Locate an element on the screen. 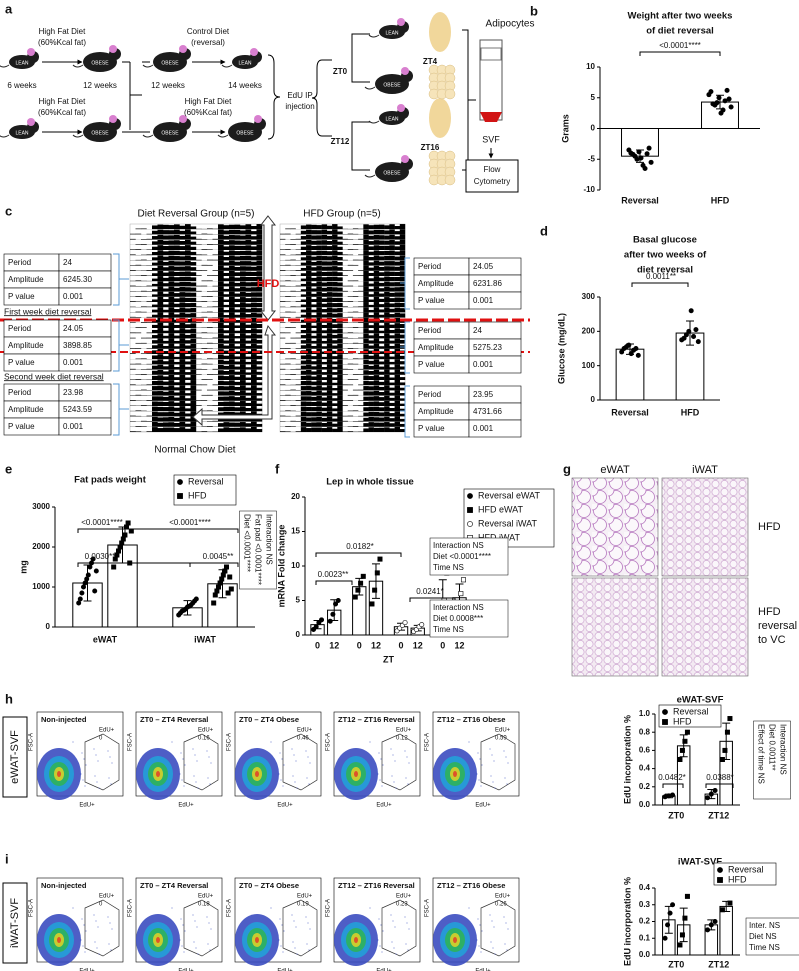 This screenshot has height=971, width=799. significance-bracket is located at coordinates (334, 582).